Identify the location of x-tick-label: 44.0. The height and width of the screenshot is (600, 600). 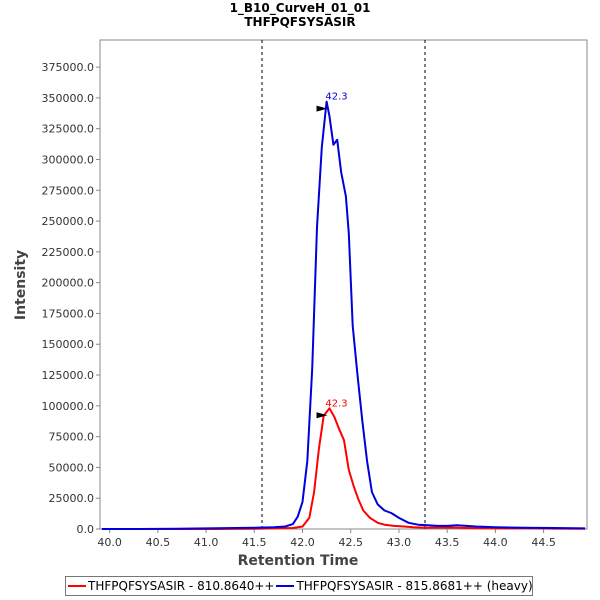
(495, 542).